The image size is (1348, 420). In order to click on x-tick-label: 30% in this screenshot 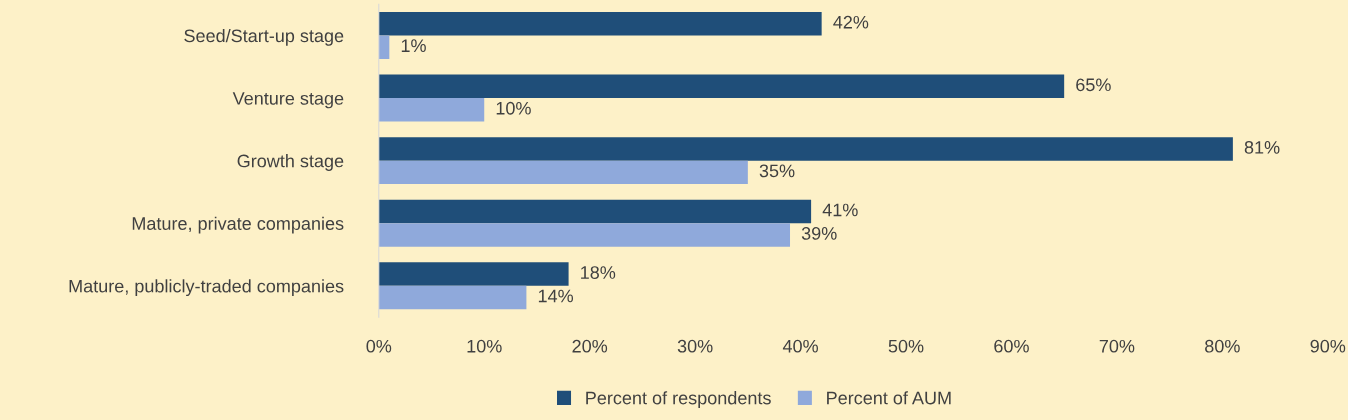, I will do `click(695, 346)`.